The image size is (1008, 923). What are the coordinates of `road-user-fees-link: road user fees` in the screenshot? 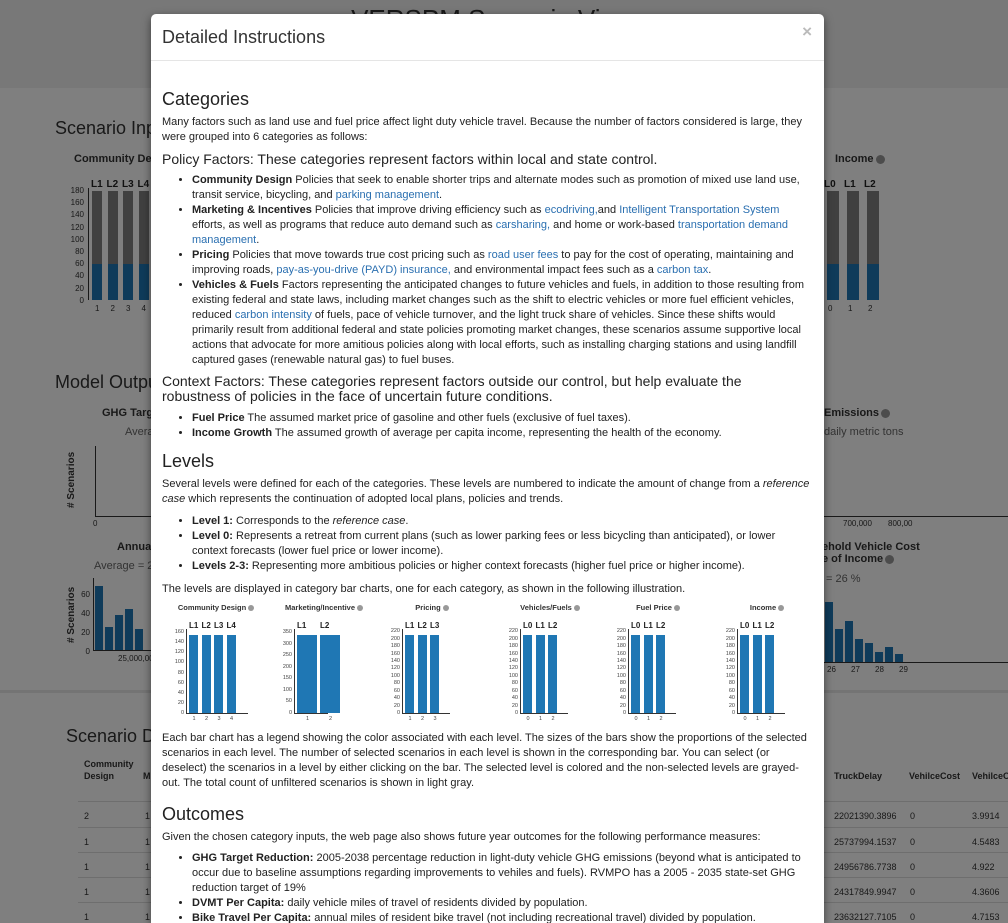 It's located at (523, 255).